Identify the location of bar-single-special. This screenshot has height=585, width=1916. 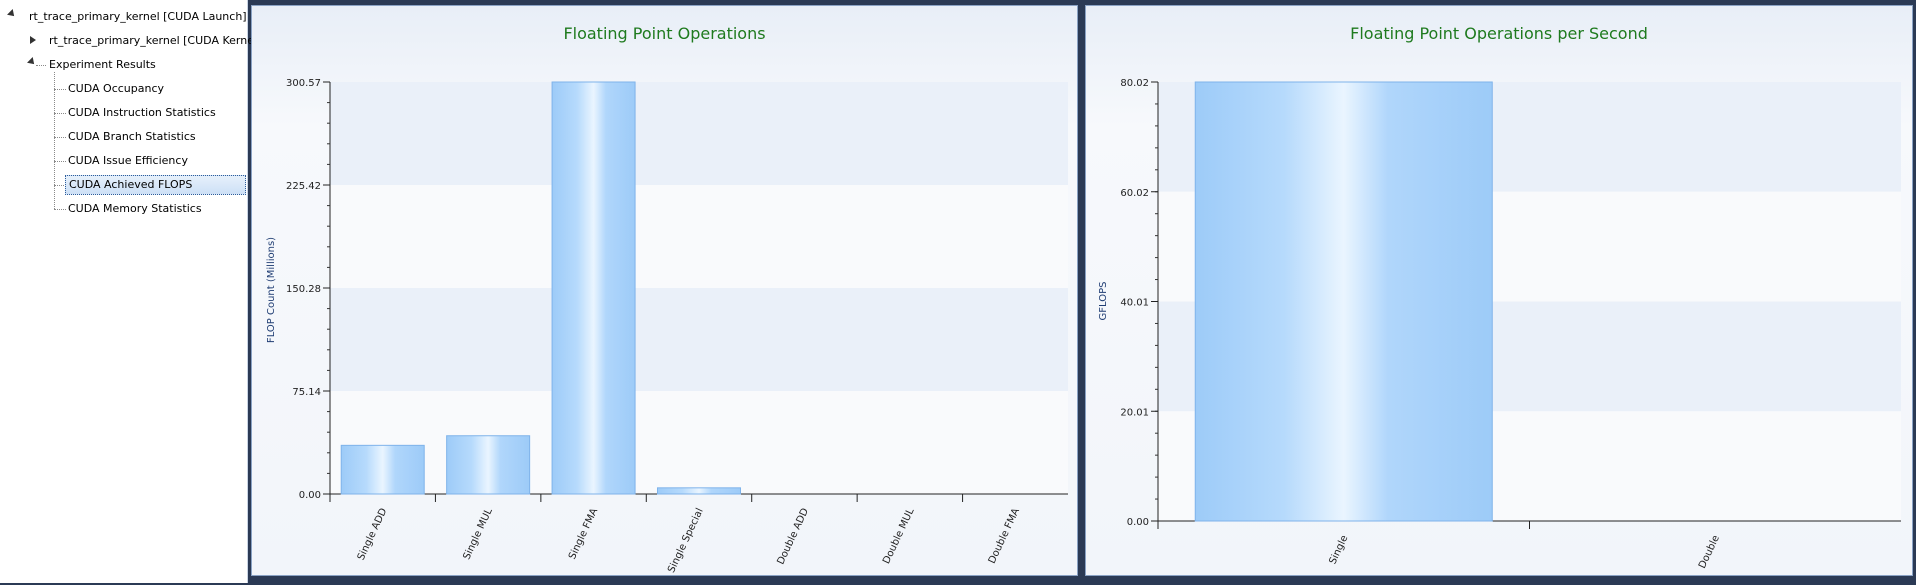
(699, 491).